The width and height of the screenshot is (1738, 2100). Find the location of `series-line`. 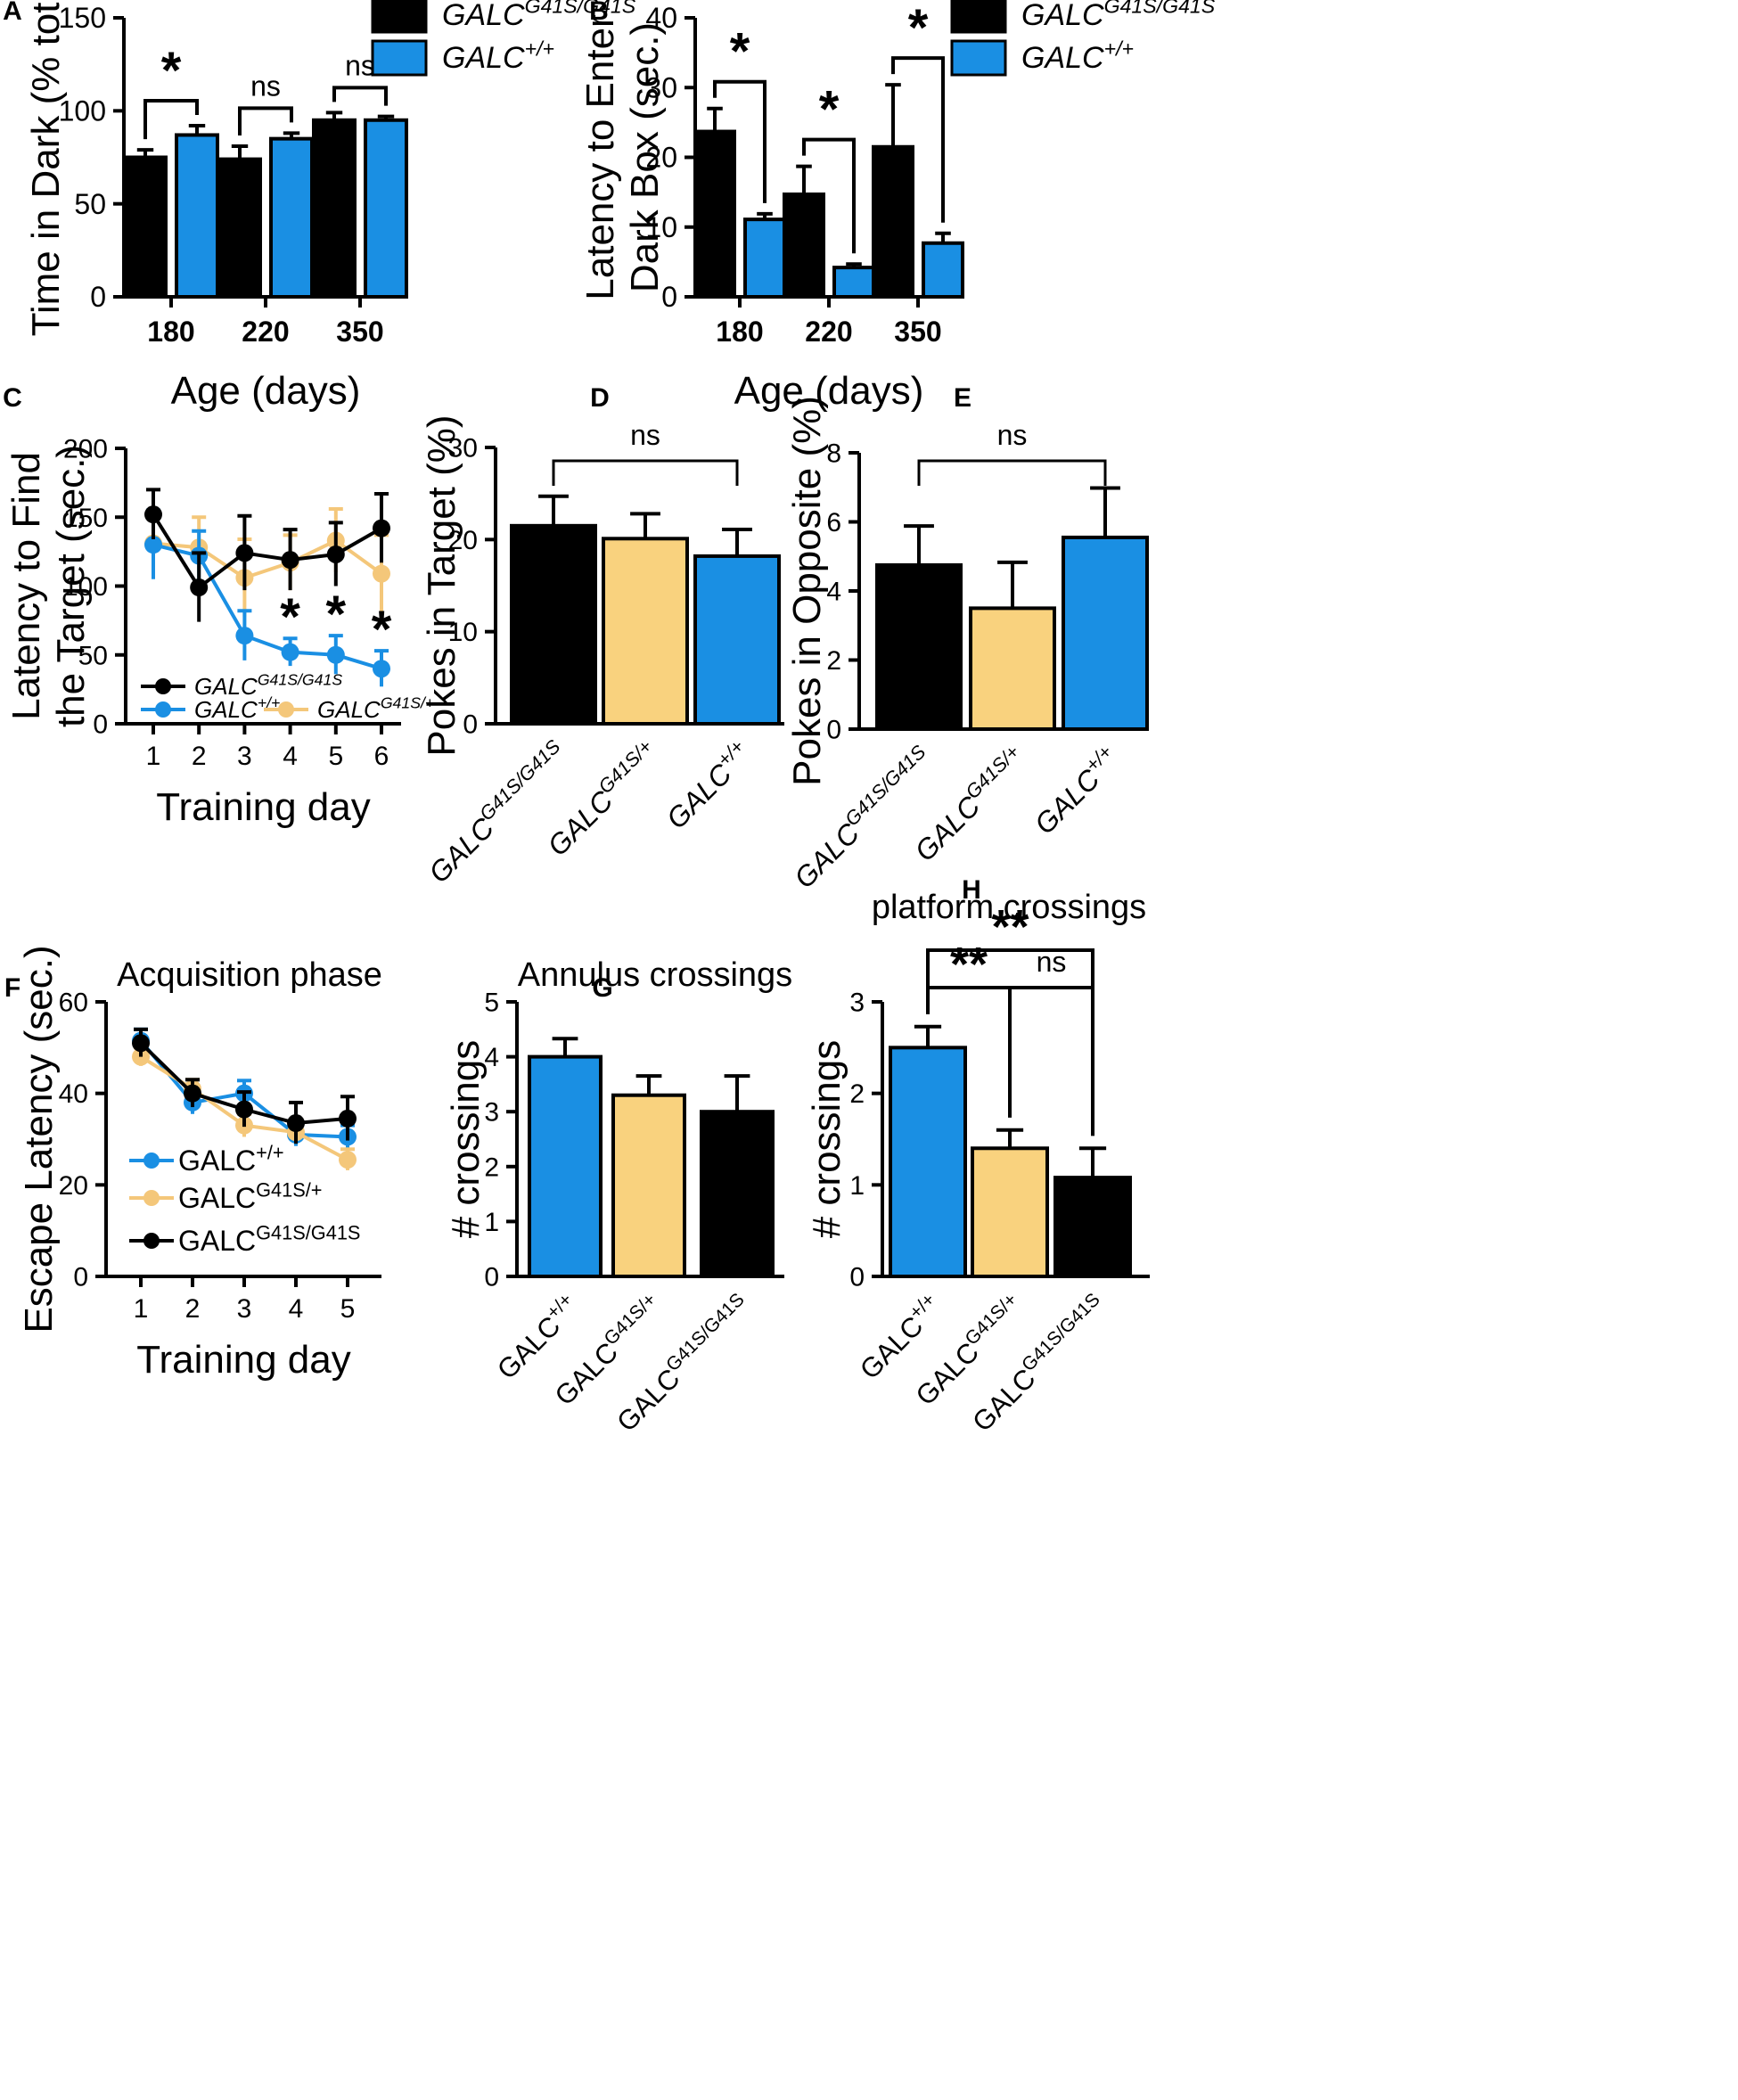

series-line is located at coordinates (267, 607).